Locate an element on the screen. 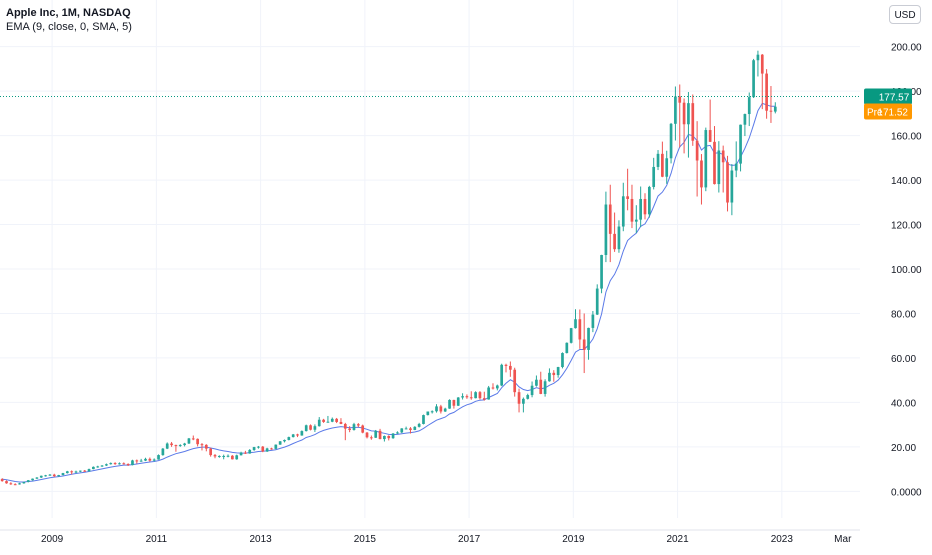 Image resolution: width=932 pixels, height=555 pixels. last-price-tag is located at coordinates (888, 96).